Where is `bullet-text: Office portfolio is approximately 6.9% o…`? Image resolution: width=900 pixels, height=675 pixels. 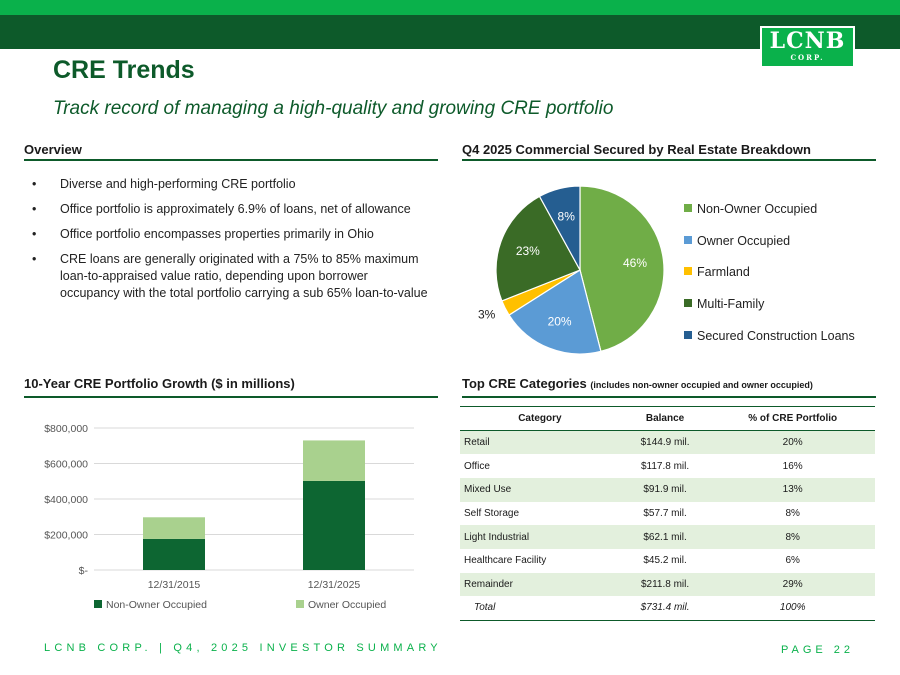
bullet-text: Office portfolio is approximately 6.9% o… is located at coordinates (235, 209).